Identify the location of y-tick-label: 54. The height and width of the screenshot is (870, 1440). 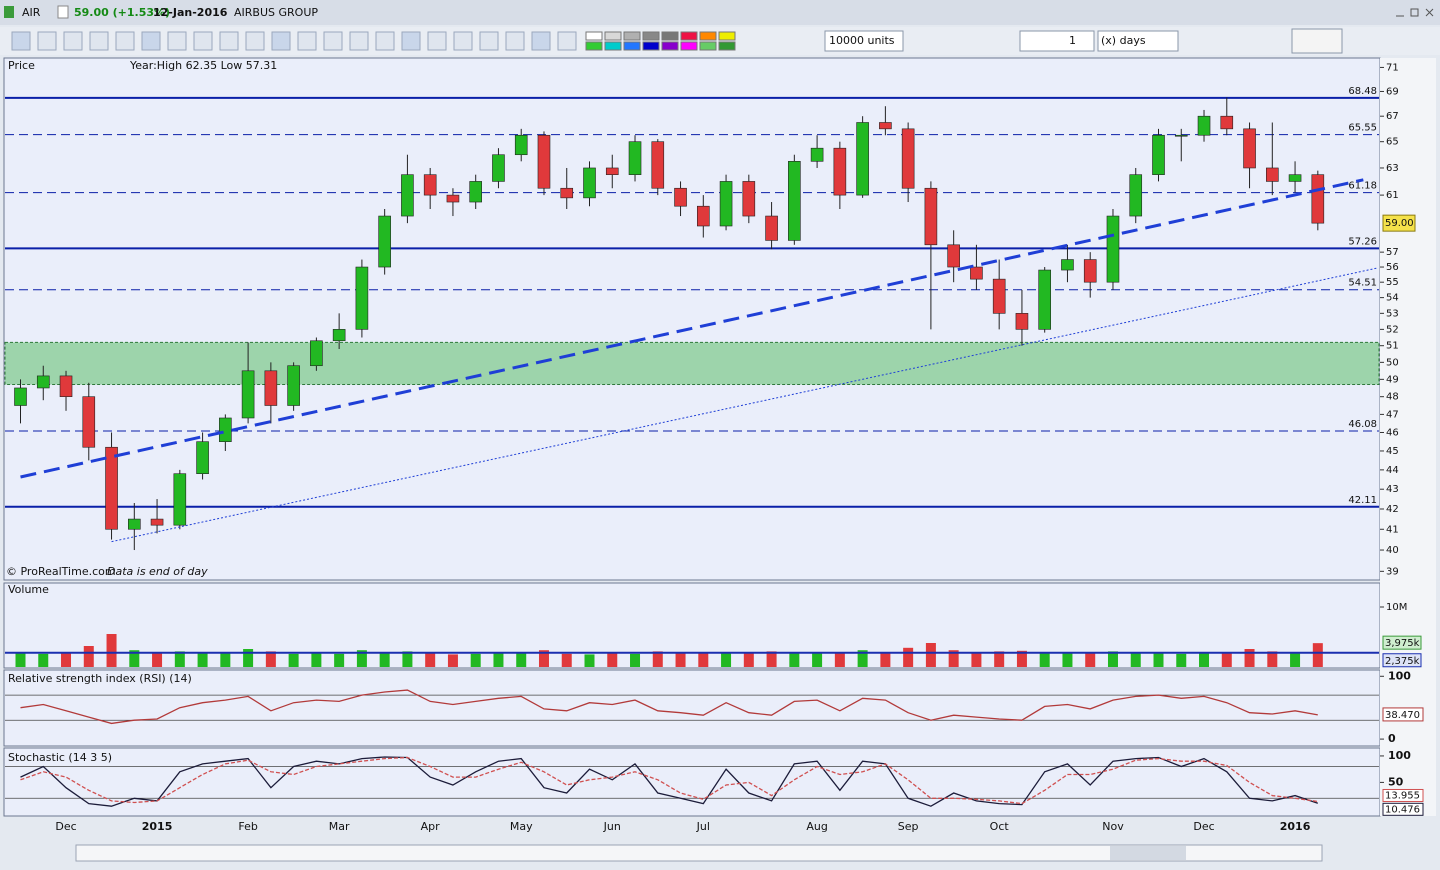
(1392, 298).